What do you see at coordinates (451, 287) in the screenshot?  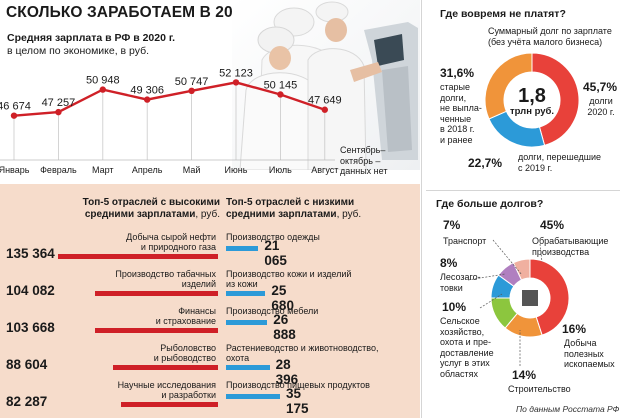 I see `logging-label-line: товки` at bounding box center [451, 287].